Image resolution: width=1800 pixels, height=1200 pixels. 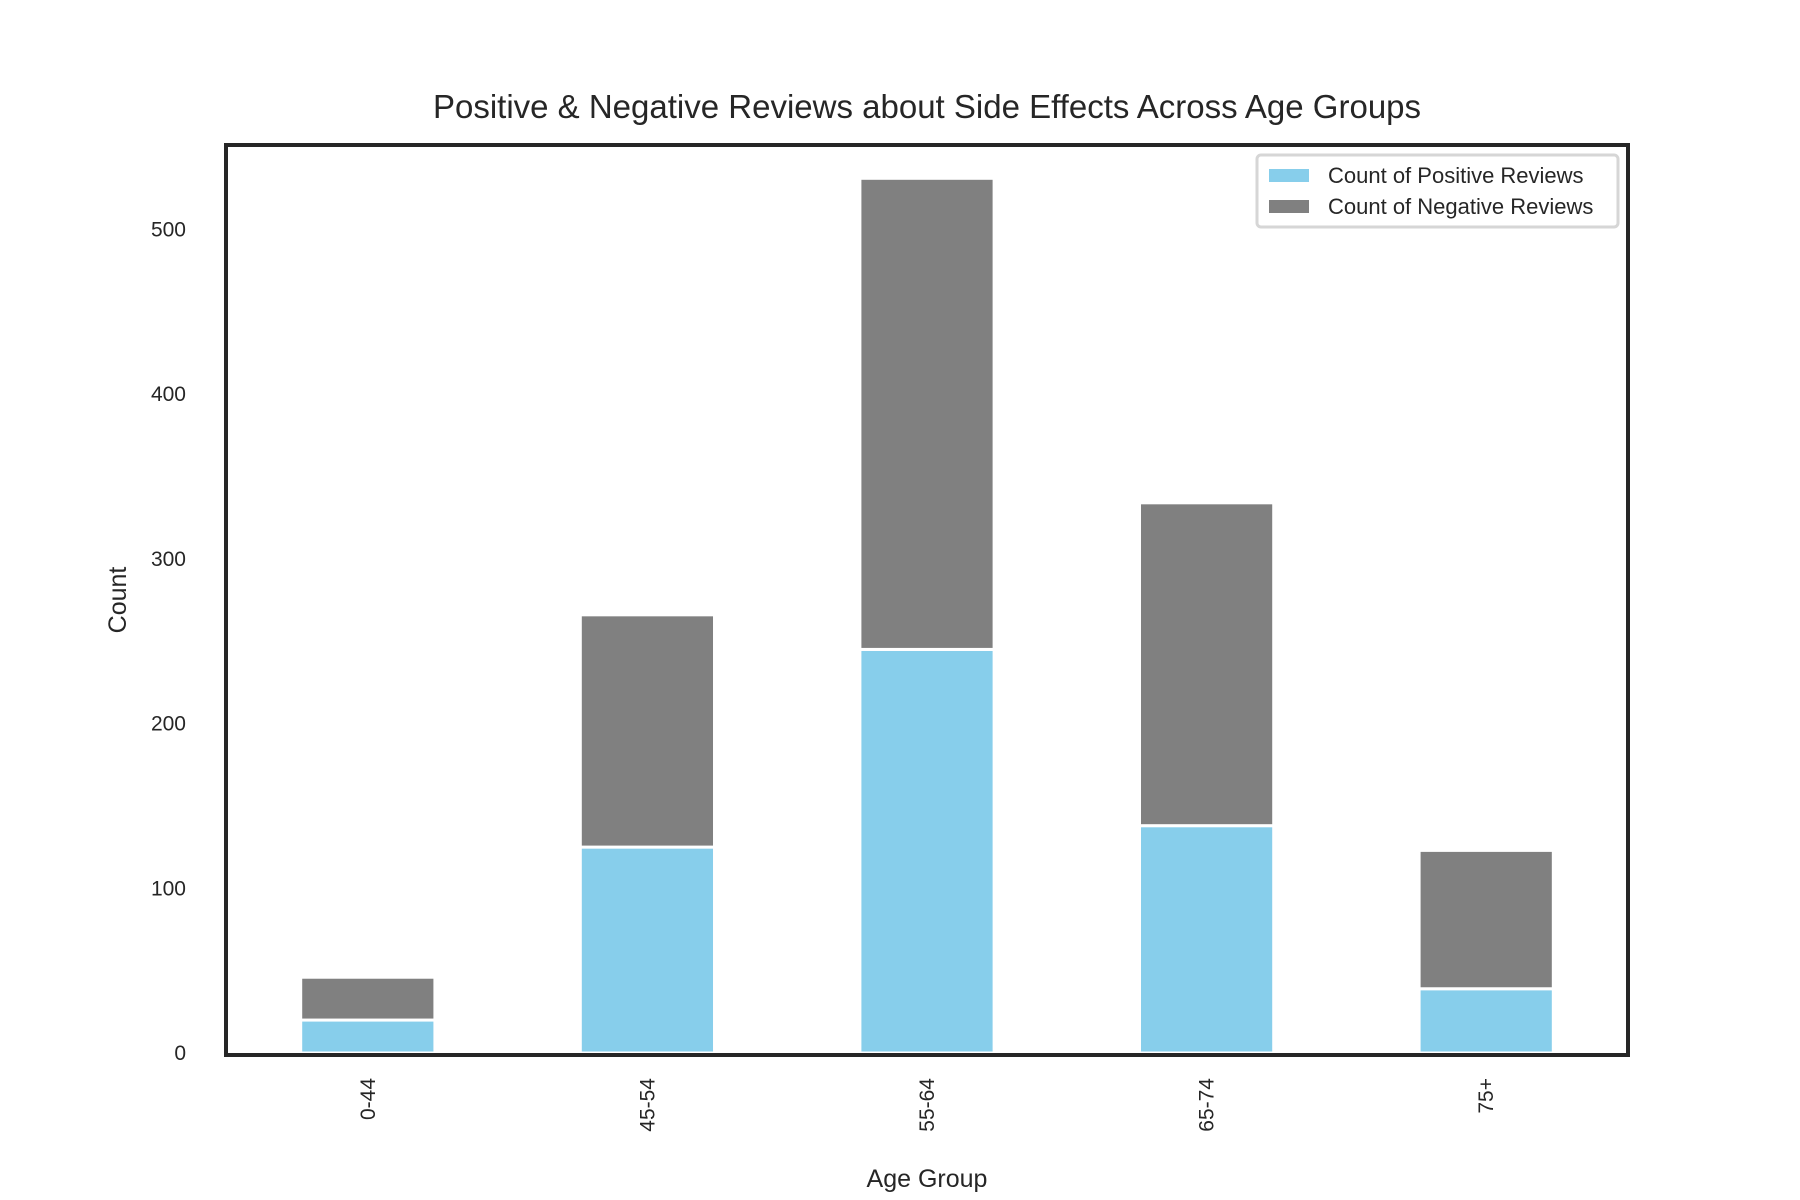 I want to click on x-tick-label: 65-74, so click(x=1207, y=1105).